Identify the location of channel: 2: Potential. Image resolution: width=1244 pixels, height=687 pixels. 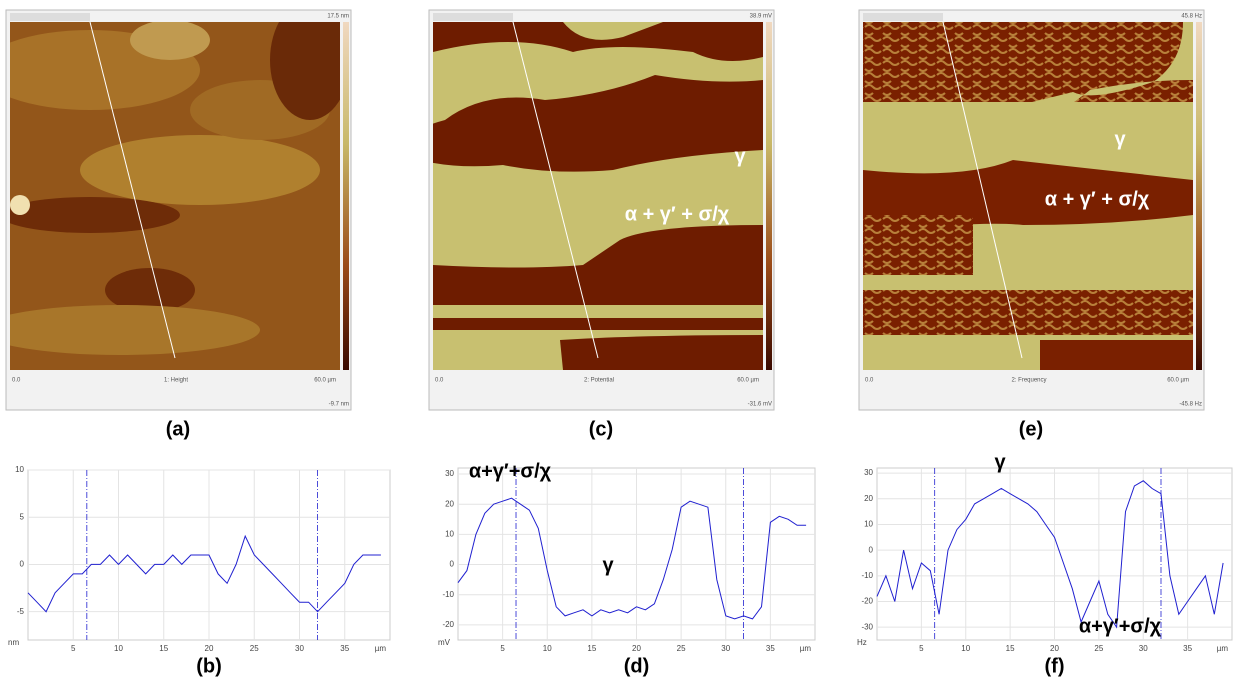
(599, 381).